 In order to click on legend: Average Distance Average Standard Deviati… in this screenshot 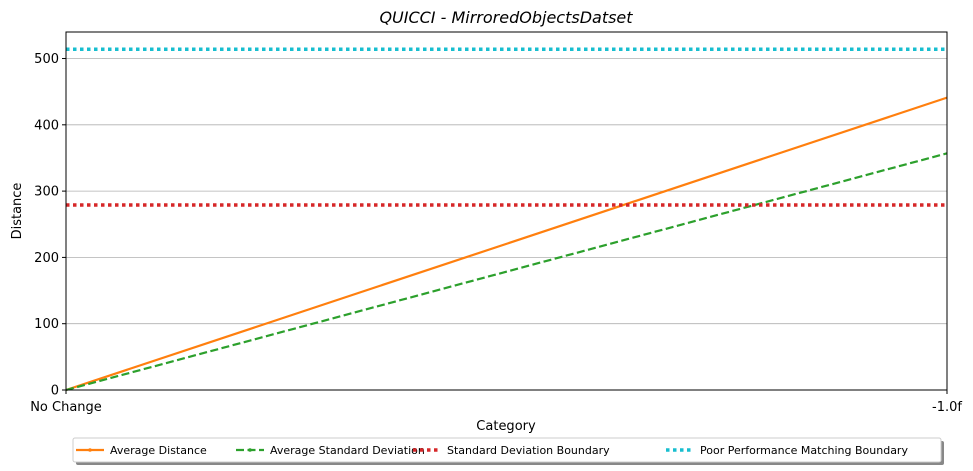, I will do `click(508, 451)`.